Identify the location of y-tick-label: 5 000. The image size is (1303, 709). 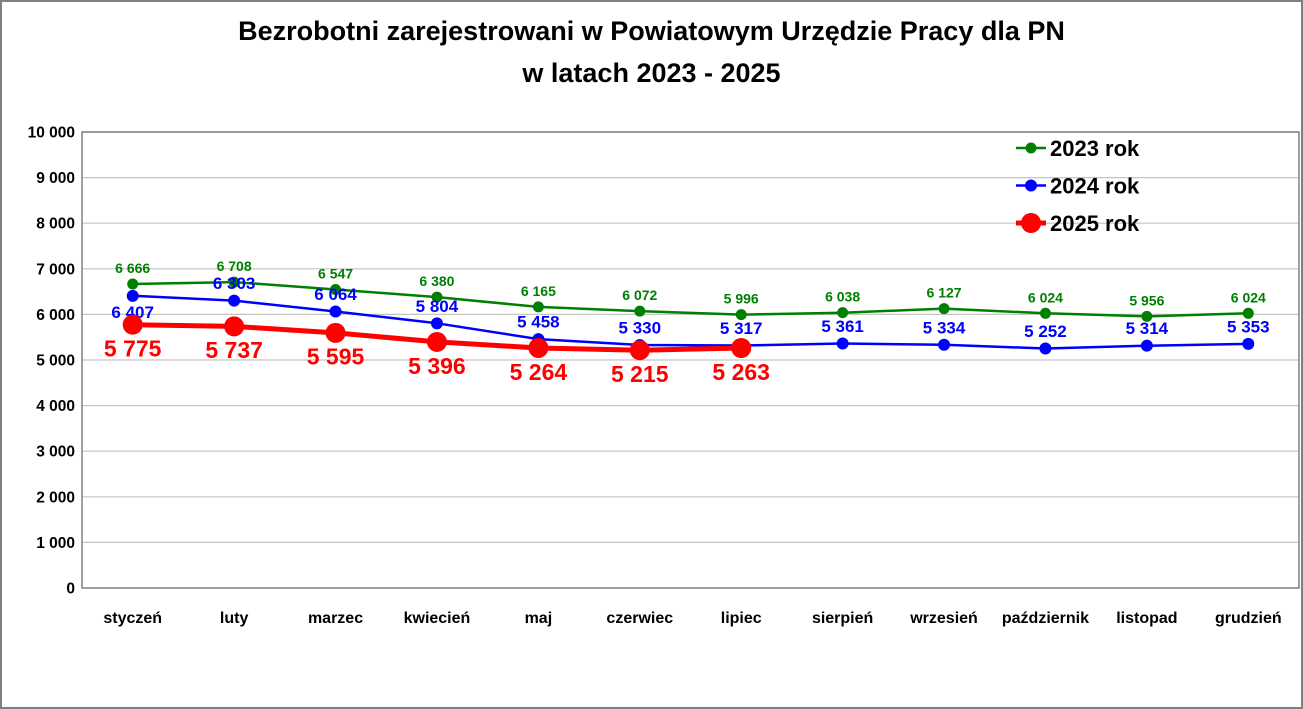
(55, 361).